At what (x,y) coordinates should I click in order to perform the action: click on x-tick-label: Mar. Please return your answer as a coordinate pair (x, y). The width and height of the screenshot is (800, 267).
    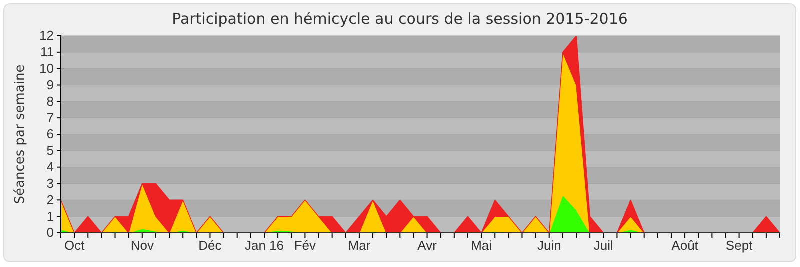
    Looking at the image, I should click on (360, 246).